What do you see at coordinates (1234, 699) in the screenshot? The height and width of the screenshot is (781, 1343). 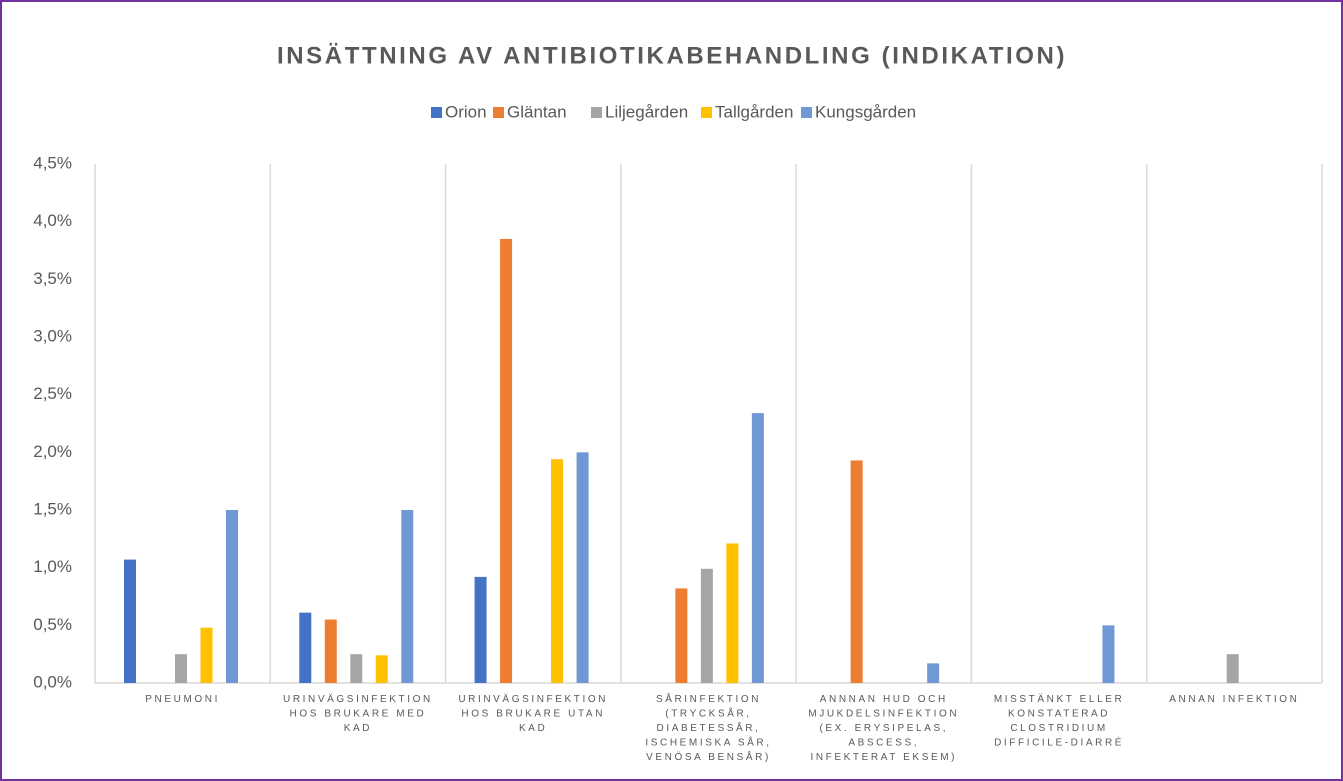 I see `x-tick-label: ANNAN INFEKTION` at bounding box center [1234, 699].